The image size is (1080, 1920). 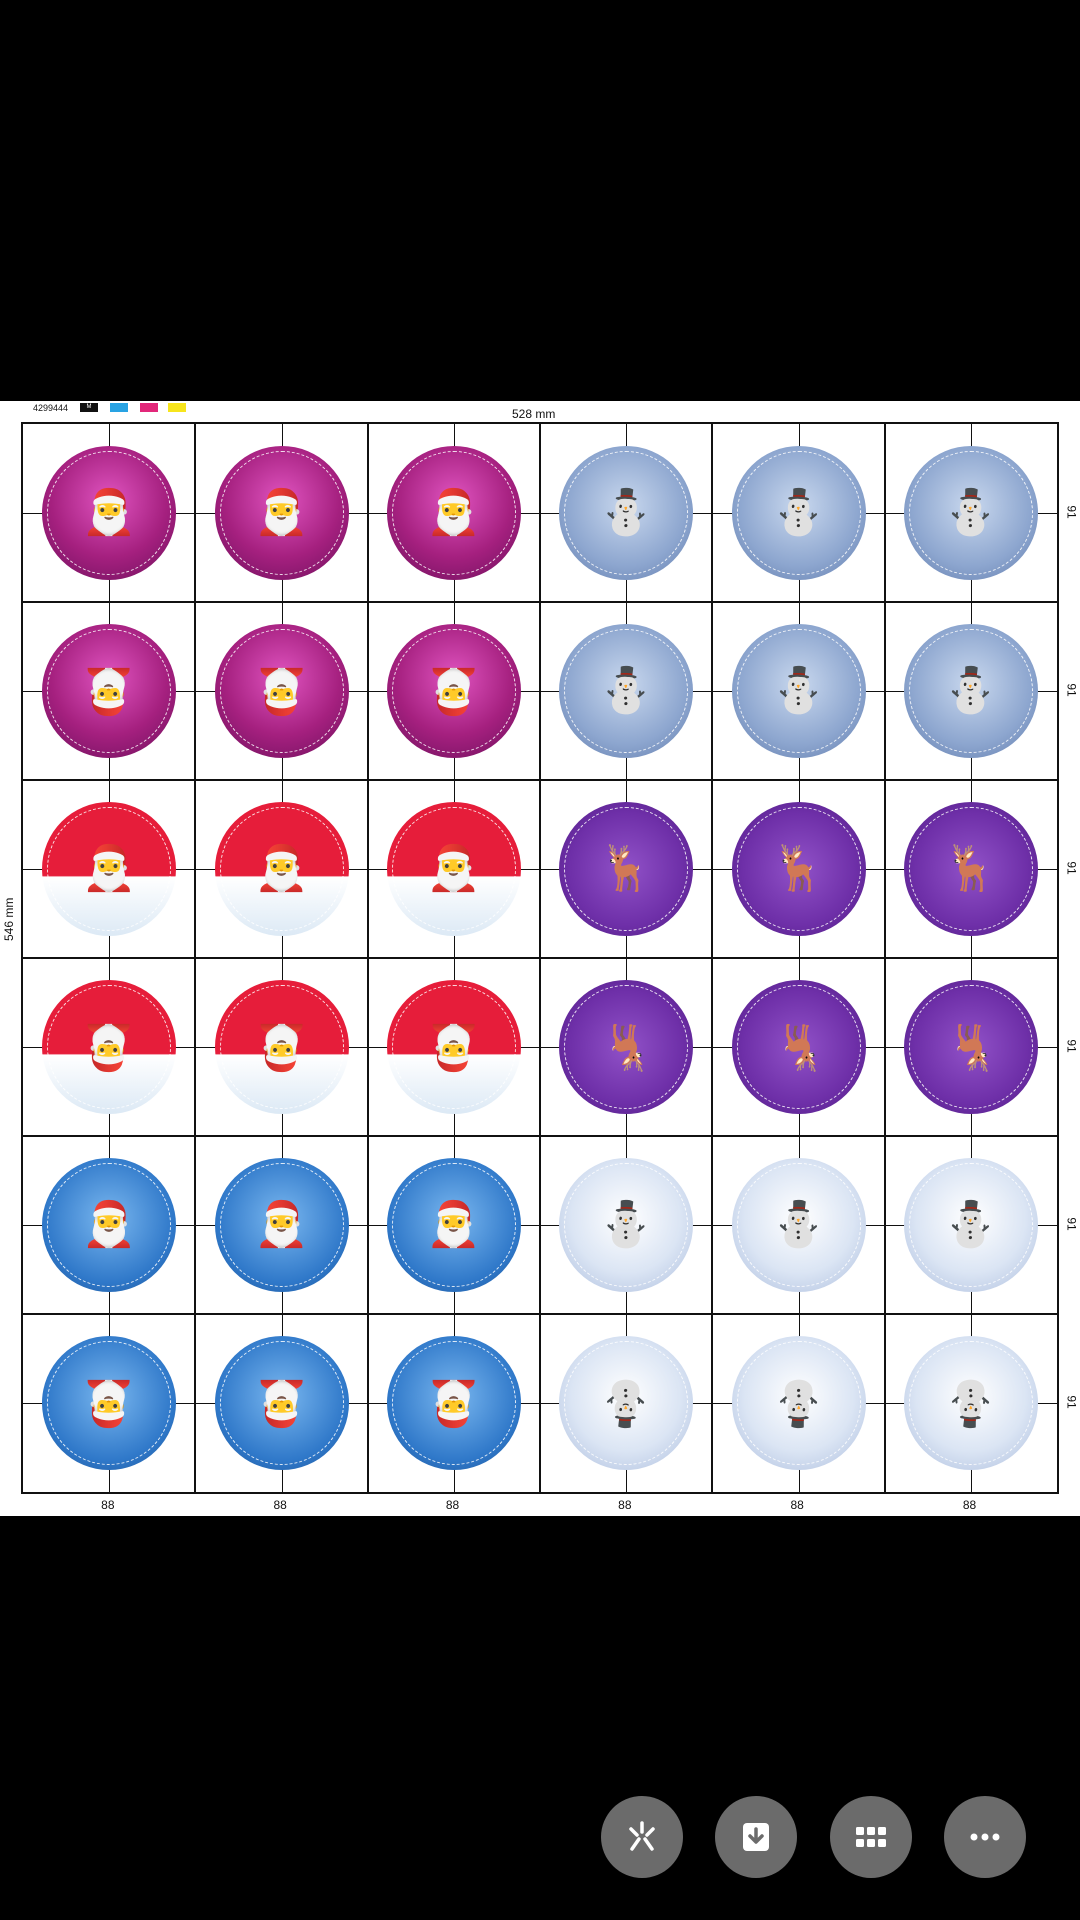 What do you see at coordinates (9, 919) in the screenshot?
I see `height-dimension: 546 mm` at bounding box center [9, 919].